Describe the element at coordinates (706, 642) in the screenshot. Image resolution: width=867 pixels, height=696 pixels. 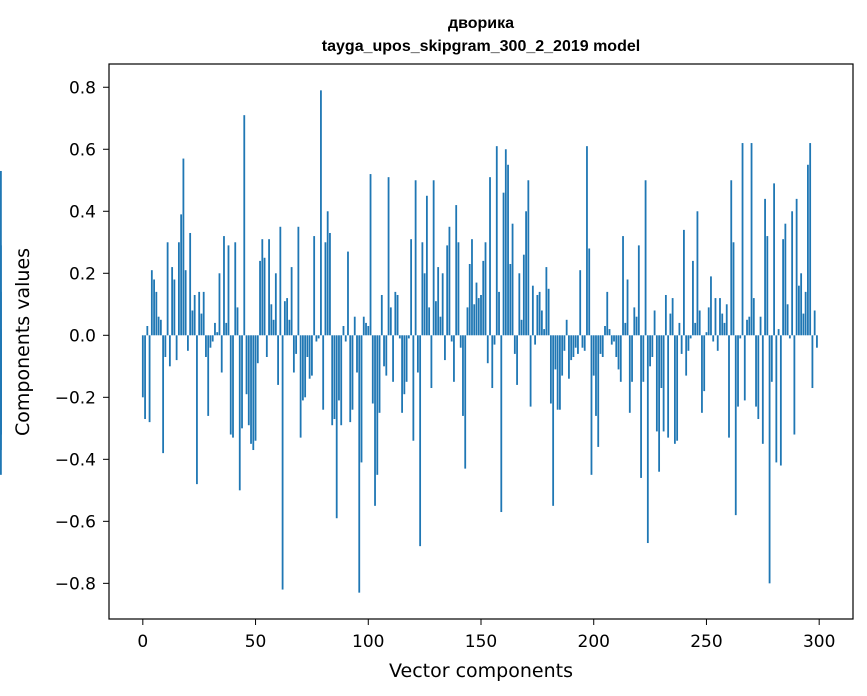
I see `x-tick-label: 250` at that location.